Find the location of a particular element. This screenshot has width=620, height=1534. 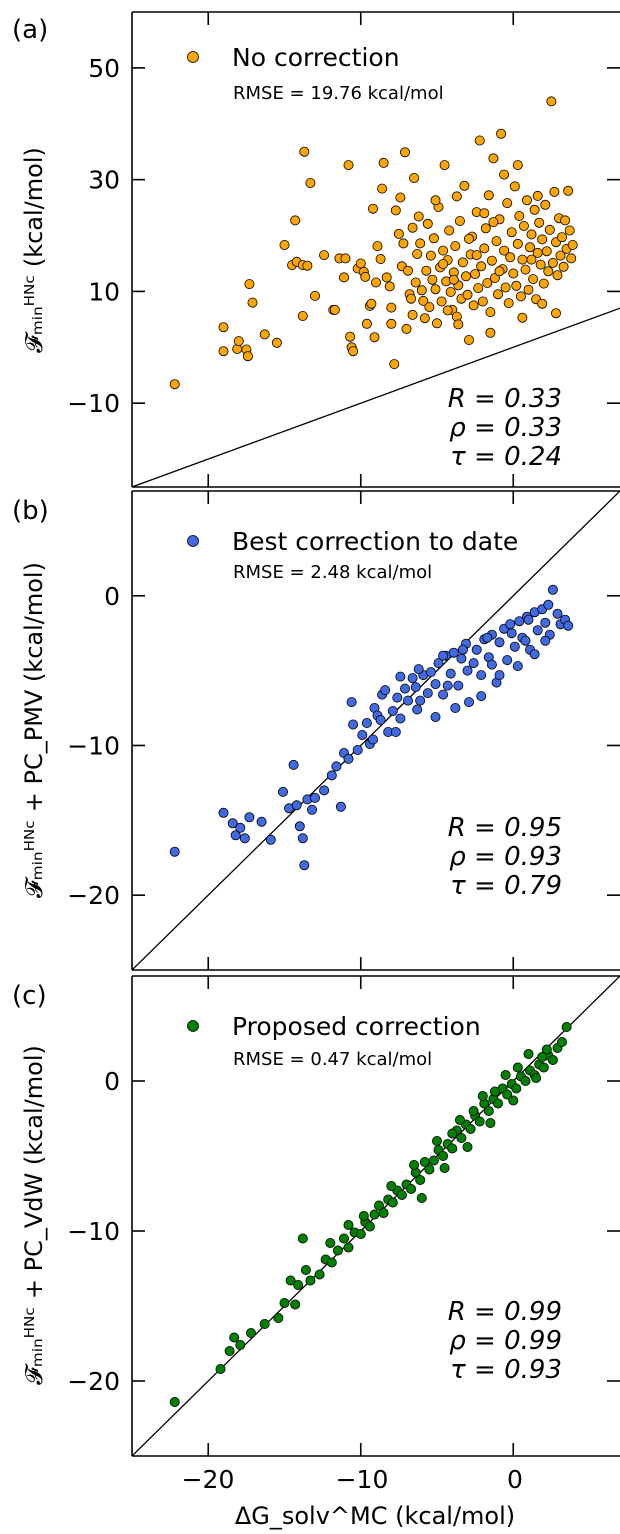

panel-c-stat-r: R = 0.99 is located at coordinates (505, 1312).